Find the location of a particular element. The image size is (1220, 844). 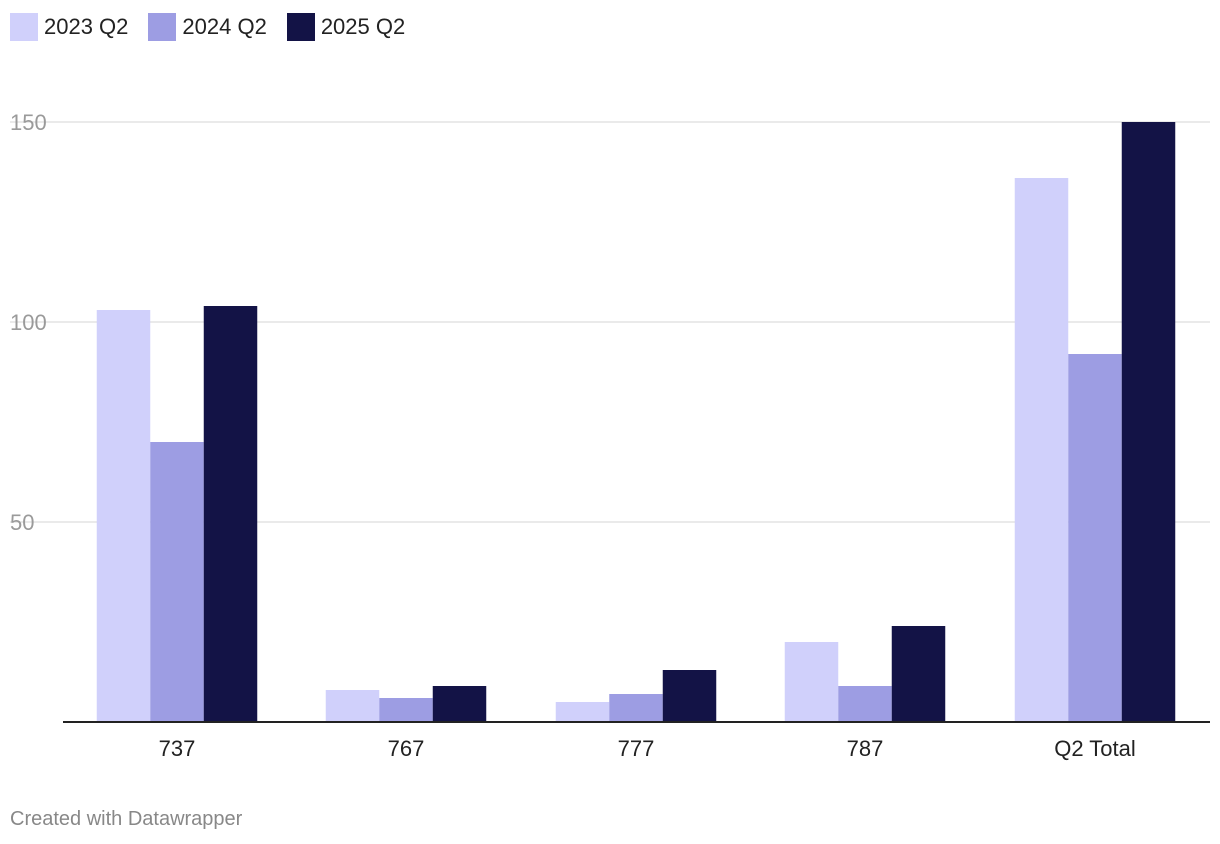

x-tick-label-767: 767 is located at coordinates (406, 748).